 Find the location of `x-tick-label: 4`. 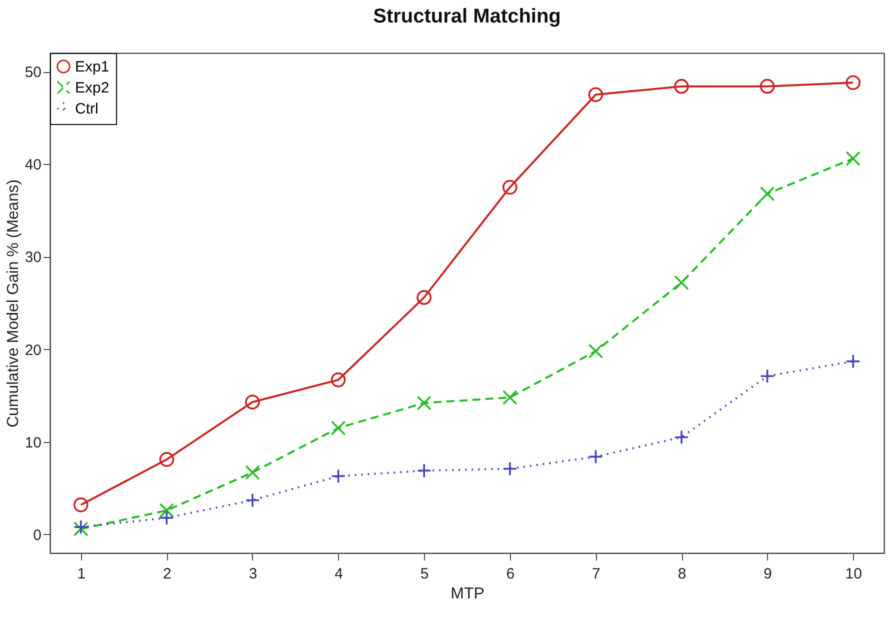

x-tick-label: 4 is located at coordinates (338, 574).